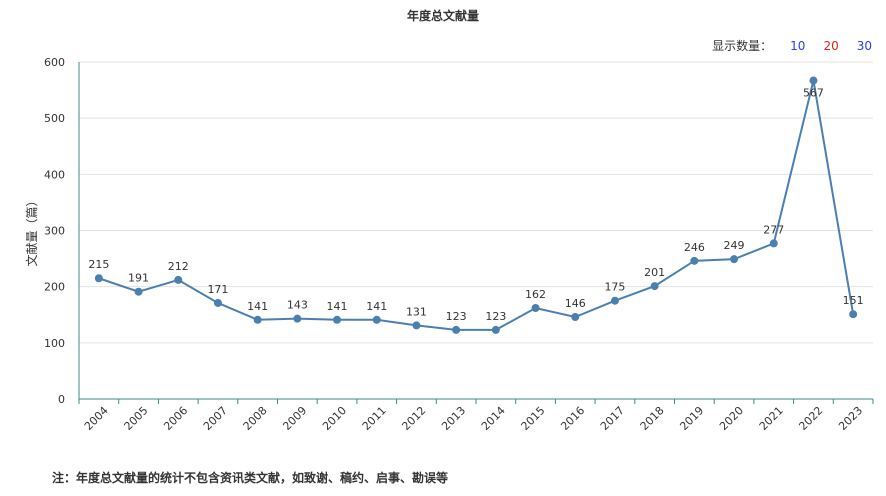 This screenshot has width=886, height=496. Describe the element at coordinates (175, 418) in the screenshot. I see `x-tick-label: 2006` at that location.